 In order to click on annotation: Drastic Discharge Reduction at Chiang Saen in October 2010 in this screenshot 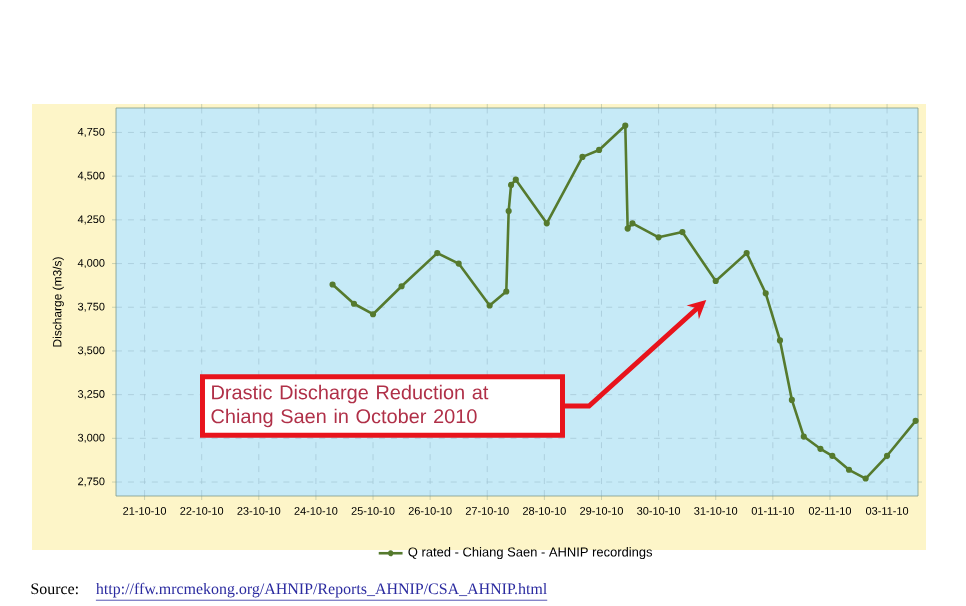, I will do `click(350, 406)`.